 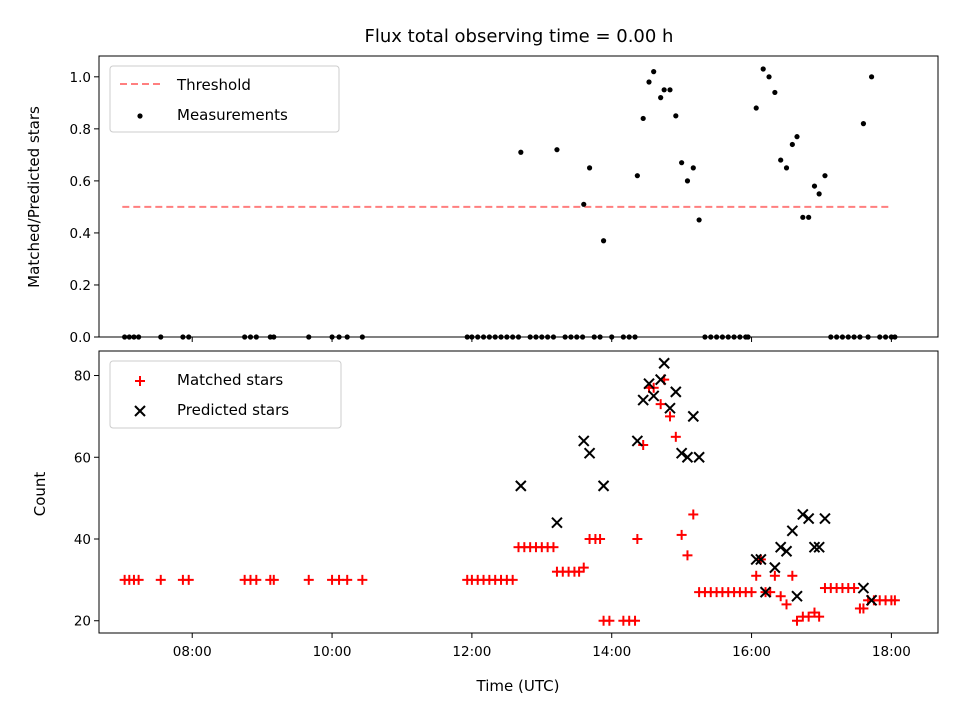 What do you see at coordinates (80, 130) in the screenshot?
I see `top-y-tick-label: 0.8` at bounding box center [80, 130].